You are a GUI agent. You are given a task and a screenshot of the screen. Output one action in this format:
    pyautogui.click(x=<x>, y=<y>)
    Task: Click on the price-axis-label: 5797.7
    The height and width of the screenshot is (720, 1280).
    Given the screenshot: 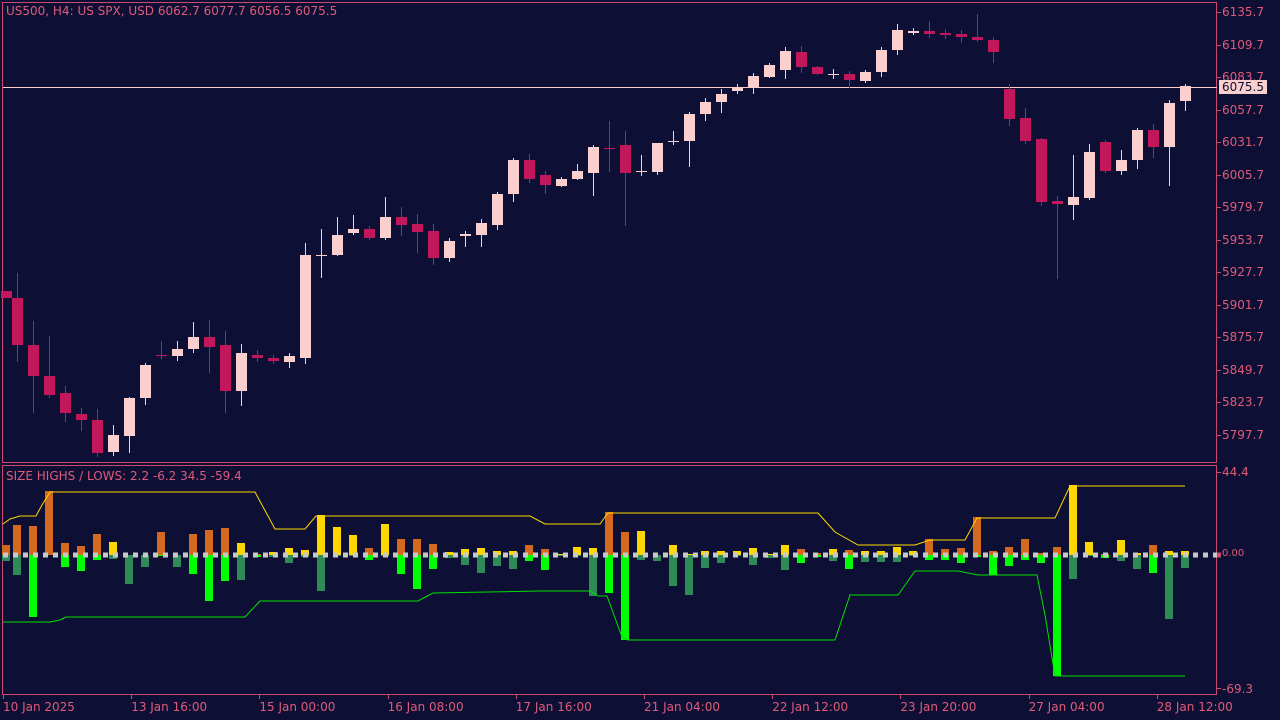 What is the action you would take?
    pyautogui.click(x=1243, y=434)
    